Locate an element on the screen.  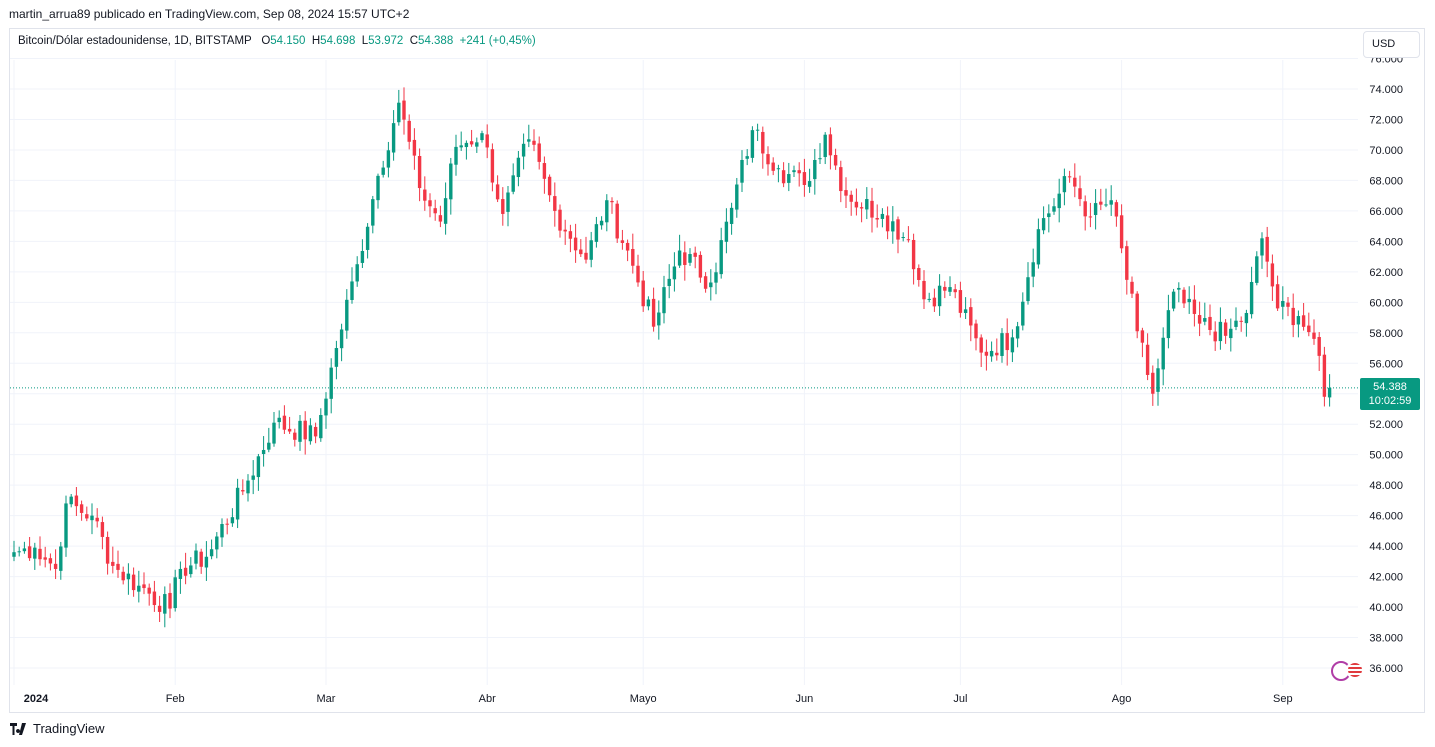
low-label: L is located at coordinates (365, 41).